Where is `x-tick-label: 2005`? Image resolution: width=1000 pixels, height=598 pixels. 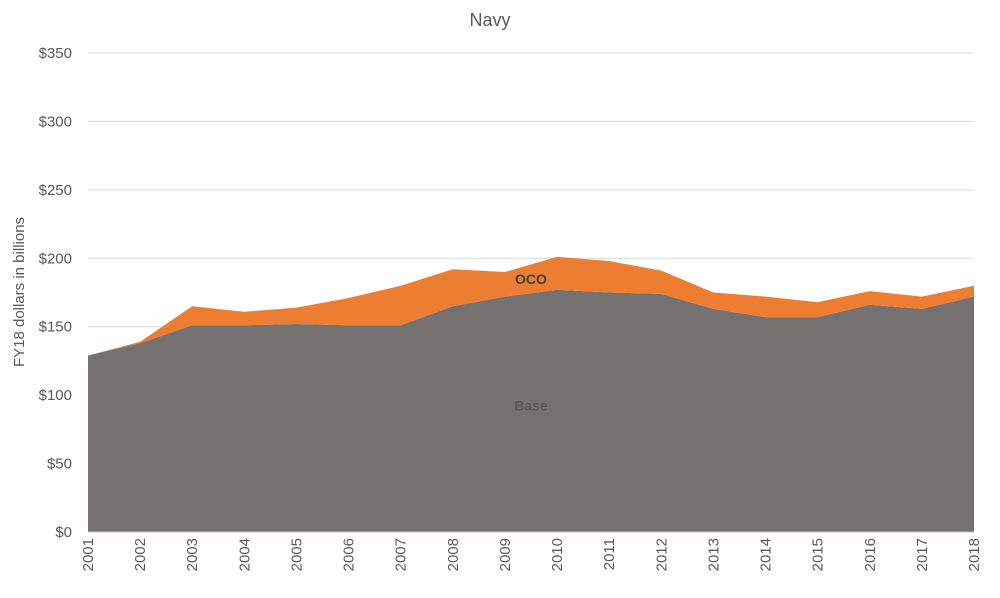
x-tick-label: 2005 is located at coordinates (297, 554).